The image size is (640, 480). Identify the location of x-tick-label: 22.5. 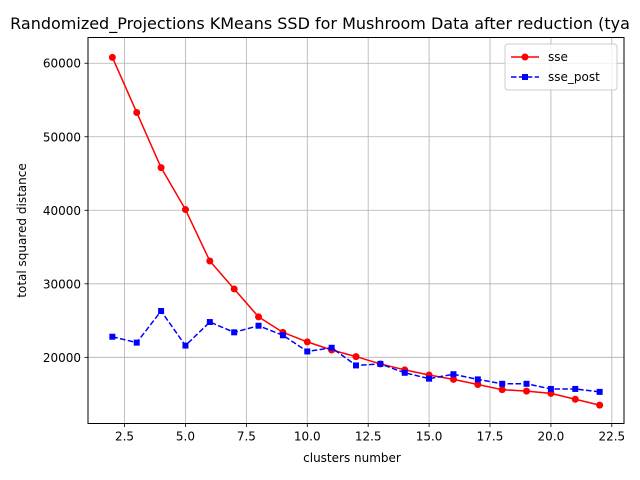
(611, 437).